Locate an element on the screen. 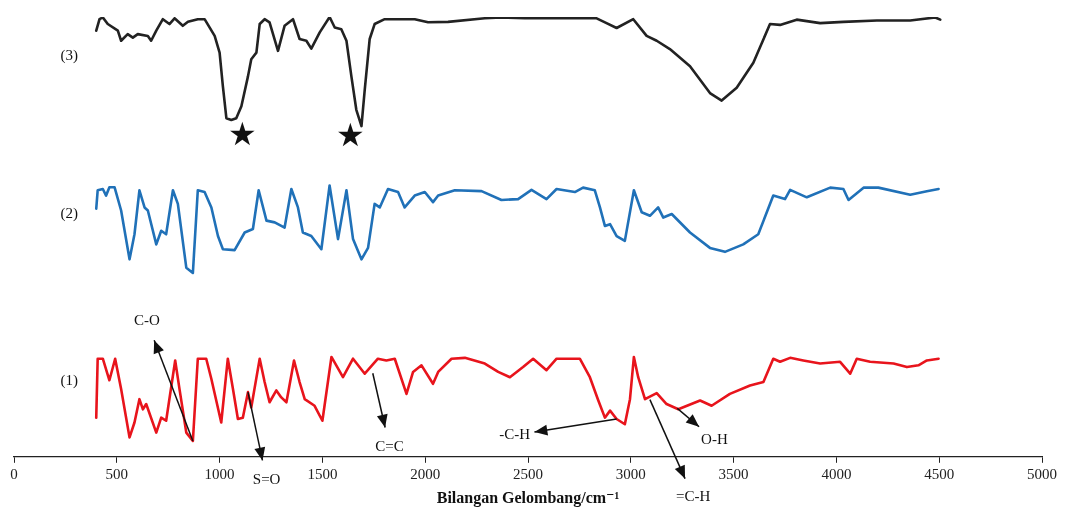  annotation: O-H is located at coordinates (714, 438).